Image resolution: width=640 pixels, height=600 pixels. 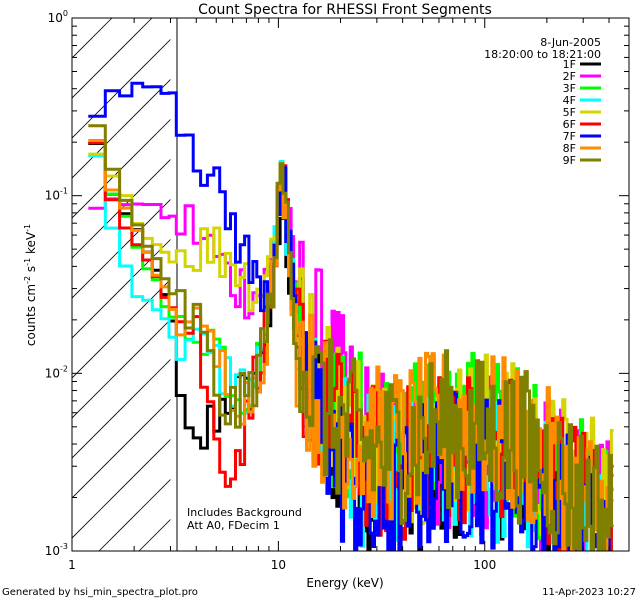 I want to click on legend-label-6F: 6F, so click(x=569, y=124).